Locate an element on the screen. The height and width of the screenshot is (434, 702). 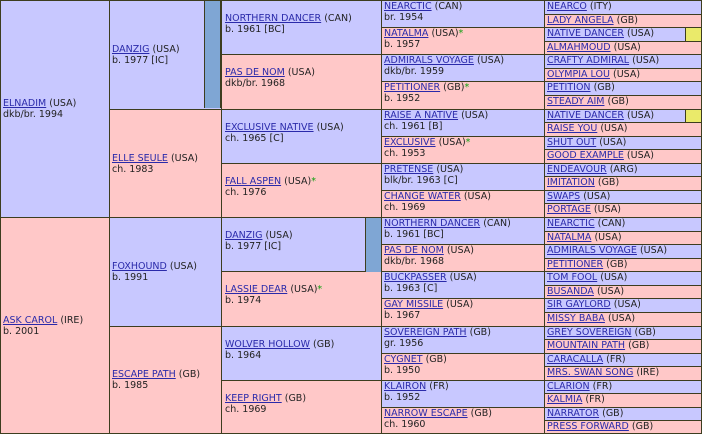
horse-name-link: CARACALLA is located at coordinates (575, 359).